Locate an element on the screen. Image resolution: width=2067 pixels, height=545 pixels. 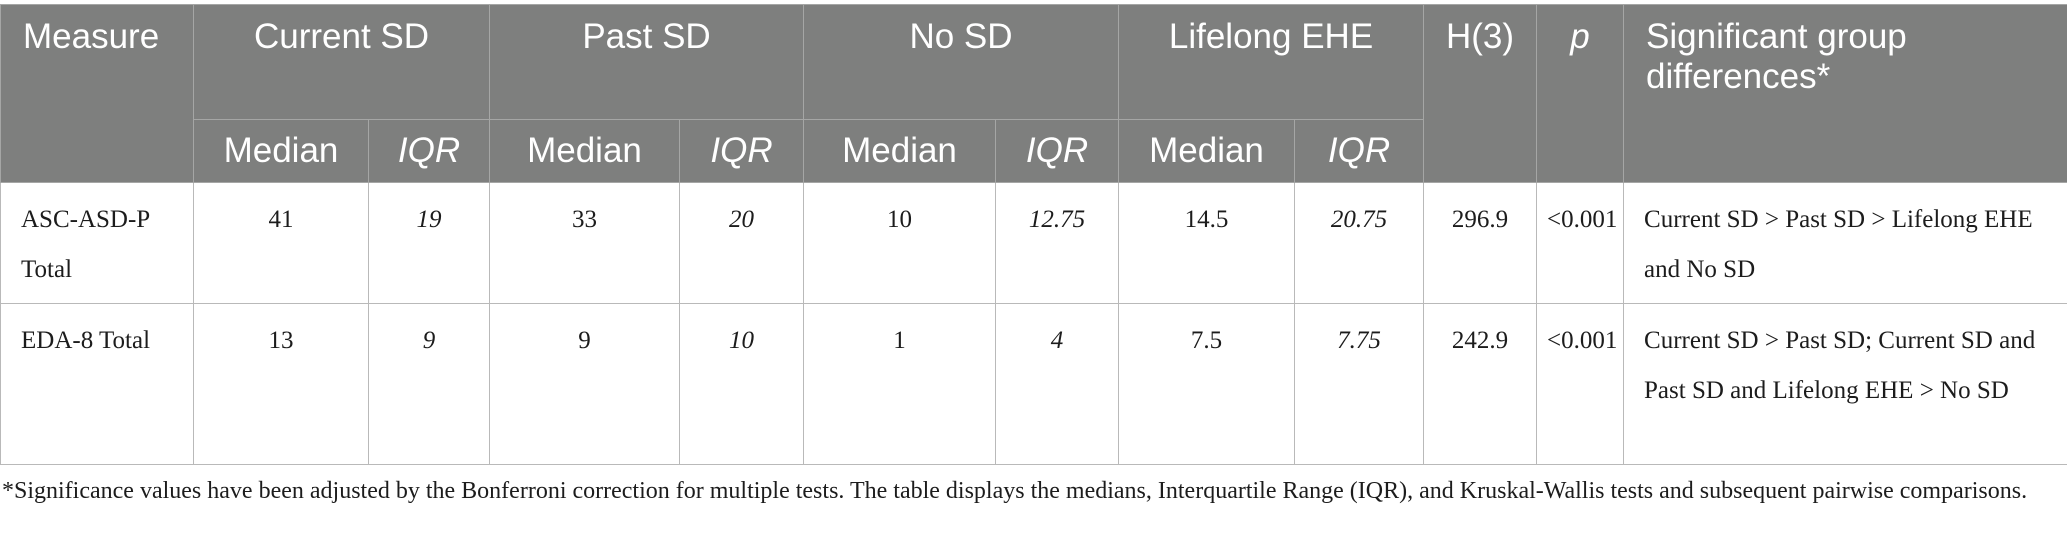
subheader-ehe-median: Median is located at coordinates (1207, 151).